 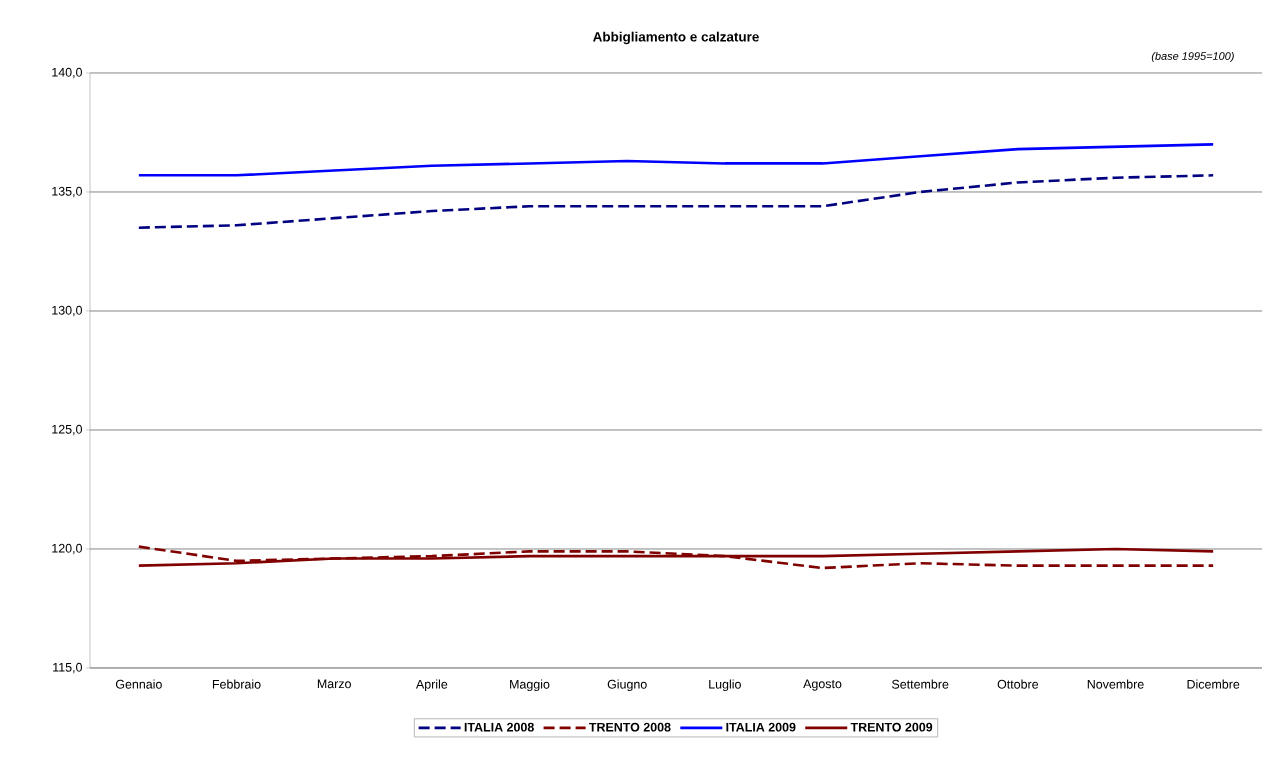 What do you see at coordinates (431, 685) in the screenshot?
I see `x-tick-label: Aprile` at bounding box center [431, 685].